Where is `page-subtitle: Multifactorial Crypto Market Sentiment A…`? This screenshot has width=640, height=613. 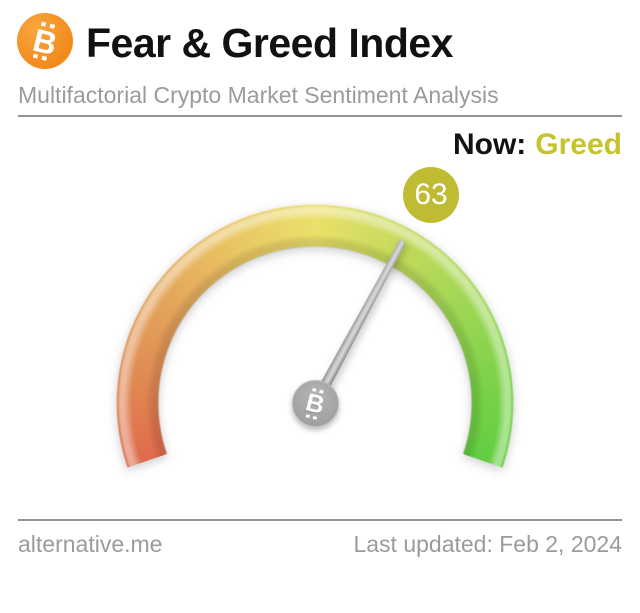 page-subtitle: Multifactorial Crypto Market Sentiment A… is located at coordinates (258, 95).